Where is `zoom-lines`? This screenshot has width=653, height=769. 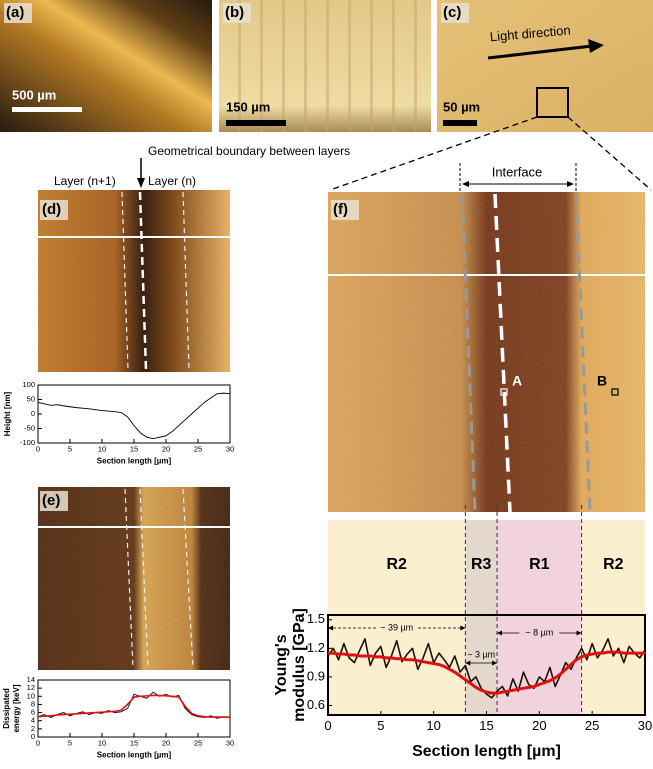
zoom-lines is located at coordinates (490, 153).